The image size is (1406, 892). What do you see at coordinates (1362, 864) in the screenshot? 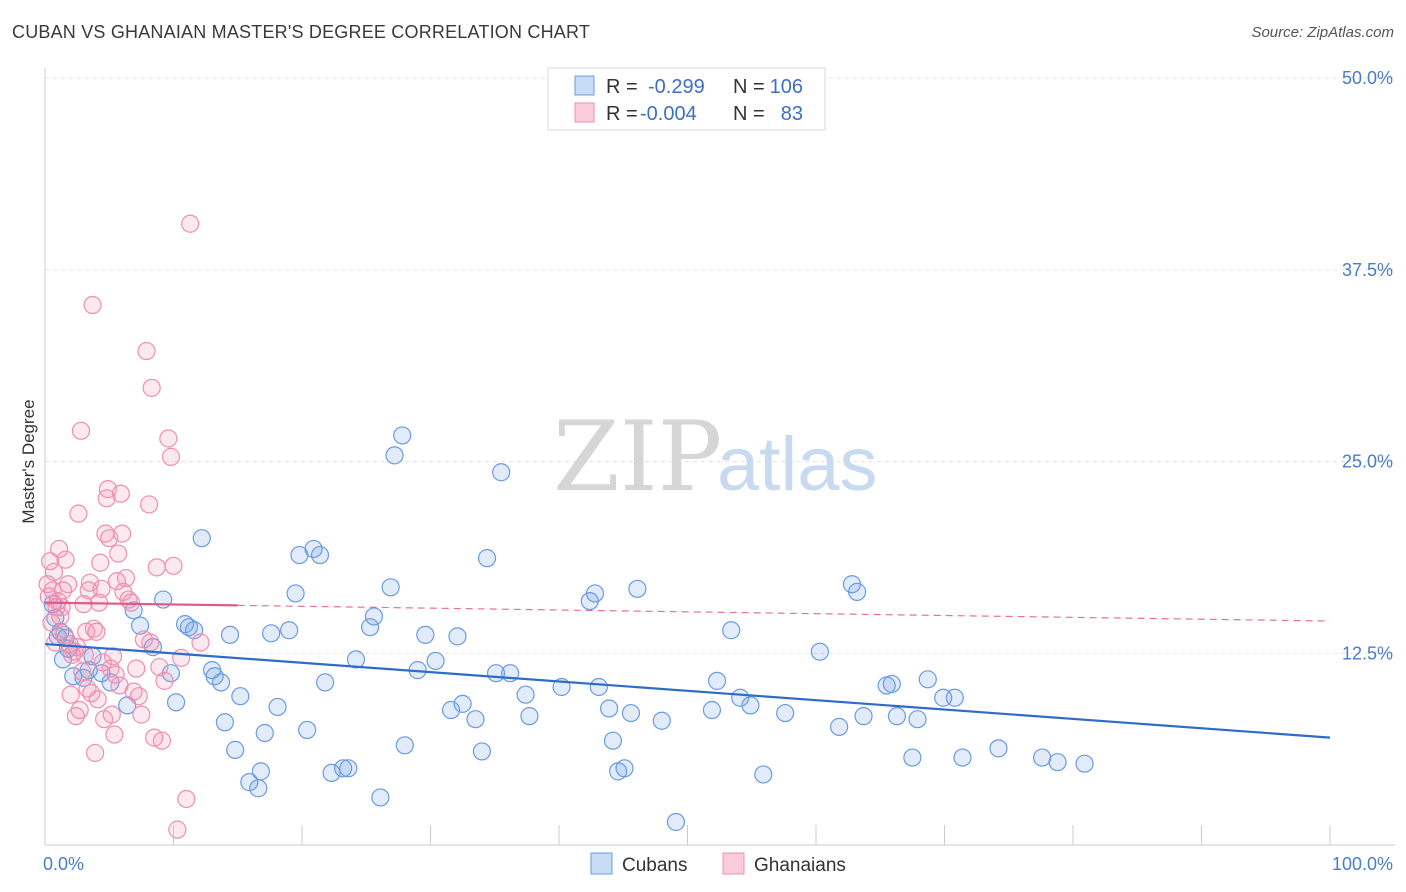
I see `x-tick-label: 100.0%` at bounding box center [1362, 864].